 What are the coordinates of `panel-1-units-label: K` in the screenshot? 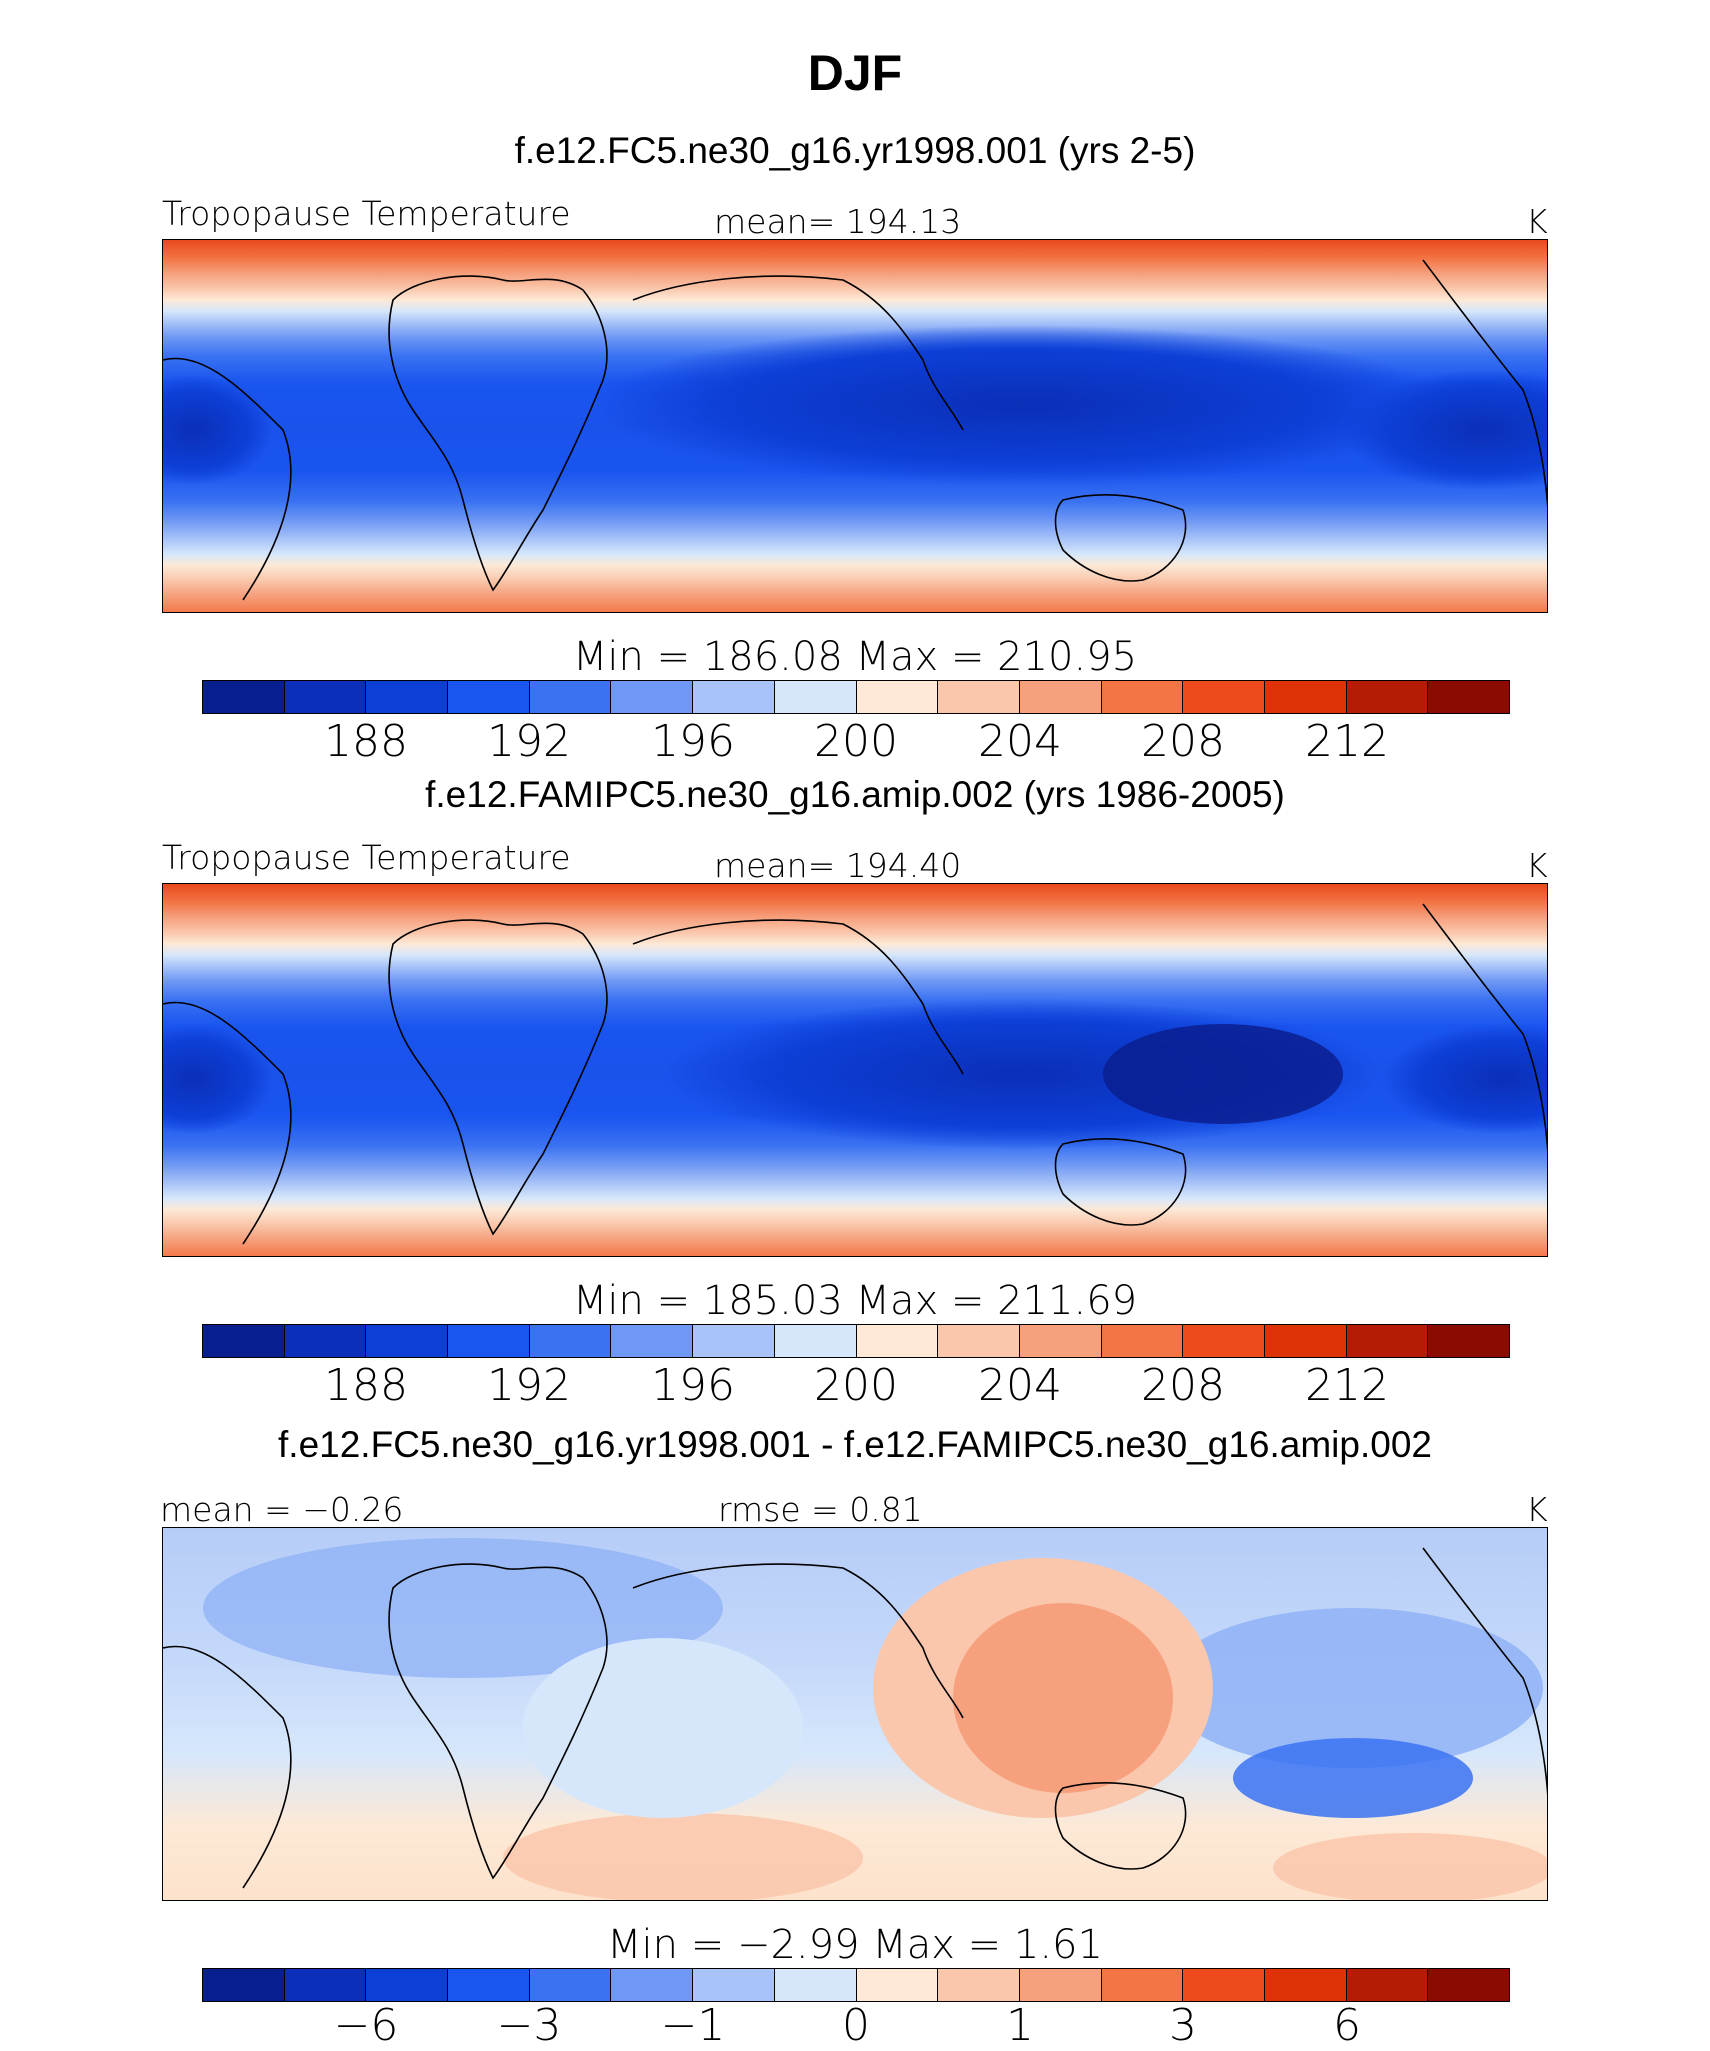 It's located at (1537, 221).